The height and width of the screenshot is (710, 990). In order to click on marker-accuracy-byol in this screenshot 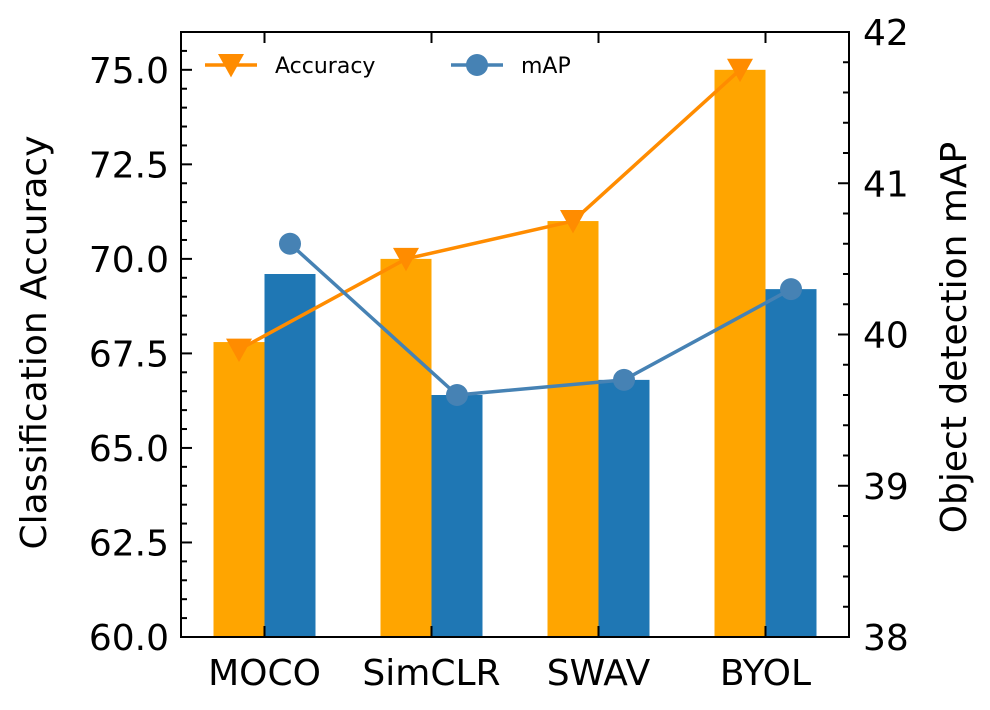, I will do `click(740, 70)`.